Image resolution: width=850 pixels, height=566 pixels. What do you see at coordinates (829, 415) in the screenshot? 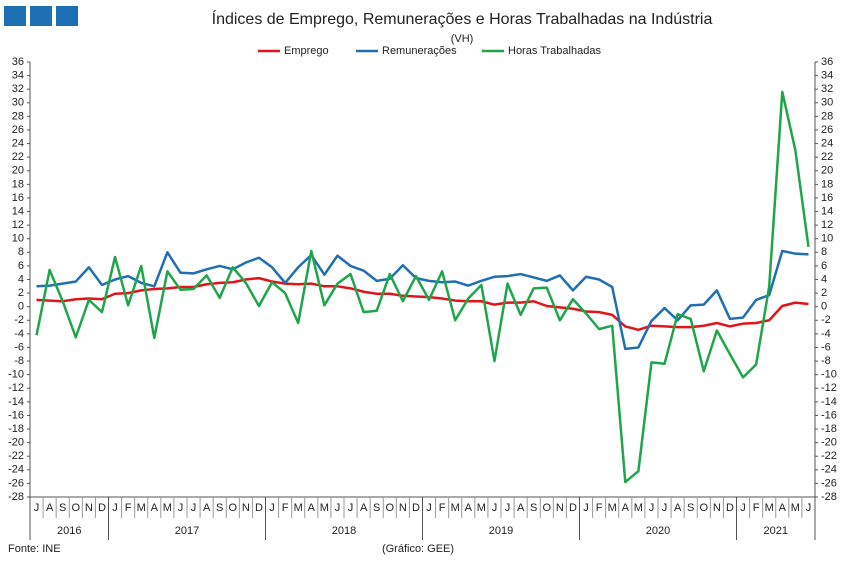
I see `y2-tick-label: -16` at bounding box center [829, 415].